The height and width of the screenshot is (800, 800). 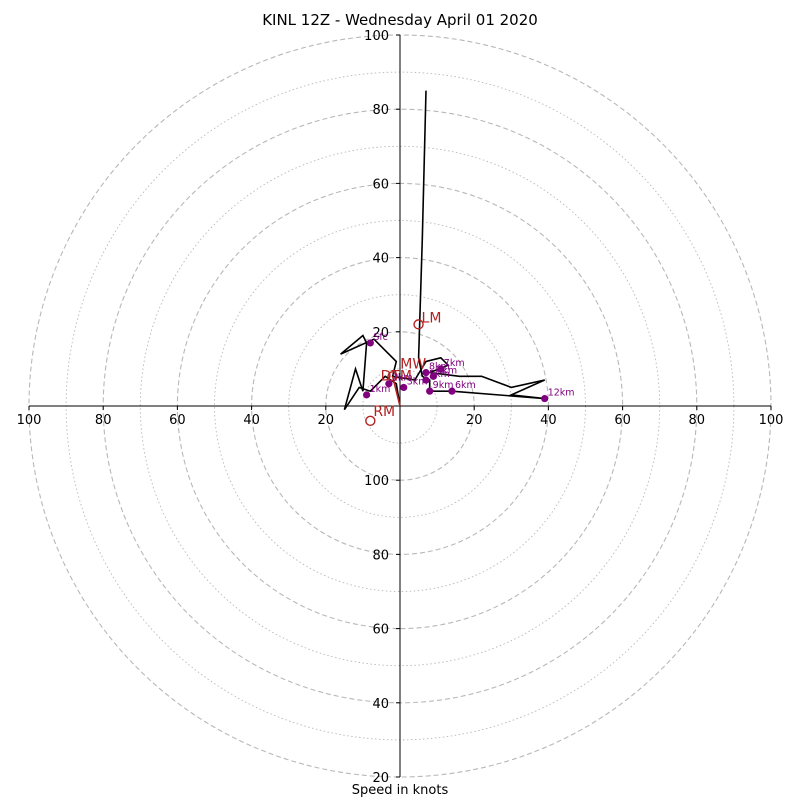 I want to click on height-label: 7km, so click(x=454, y=363).